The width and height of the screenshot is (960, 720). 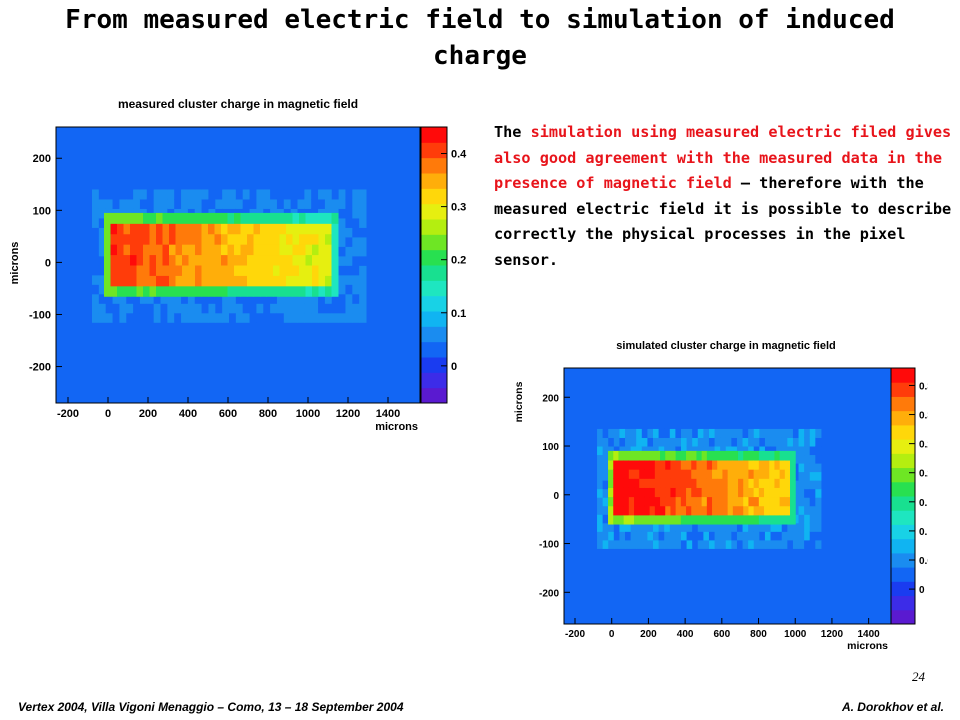 What do you see at coordinates (923, 503) in the screenshot?
I see `colorbar-tick-label: 0.15` at bounding box center [923, 503].